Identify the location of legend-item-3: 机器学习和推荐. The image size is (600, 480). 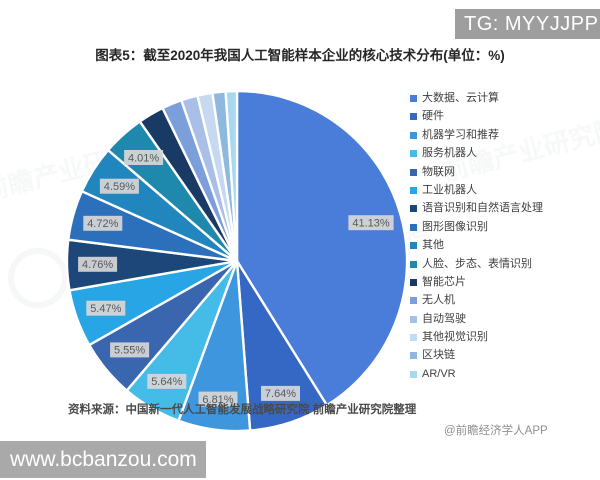
(476, 135).